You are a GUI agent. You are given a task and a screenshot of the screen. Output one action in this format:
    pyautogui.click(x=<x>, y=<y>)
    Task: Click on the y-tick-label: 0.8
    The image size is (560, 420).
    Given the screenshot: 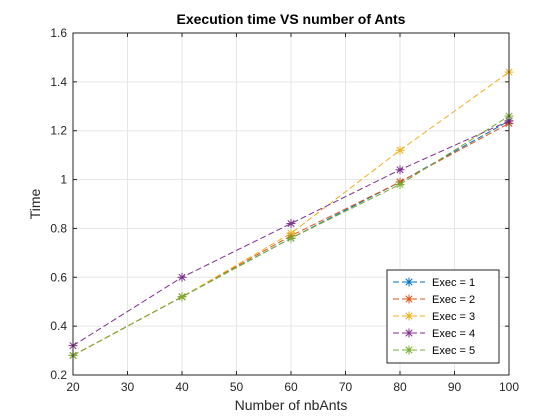 What is the action you would take?
    pyautogui.click(x=58, y=228)
    